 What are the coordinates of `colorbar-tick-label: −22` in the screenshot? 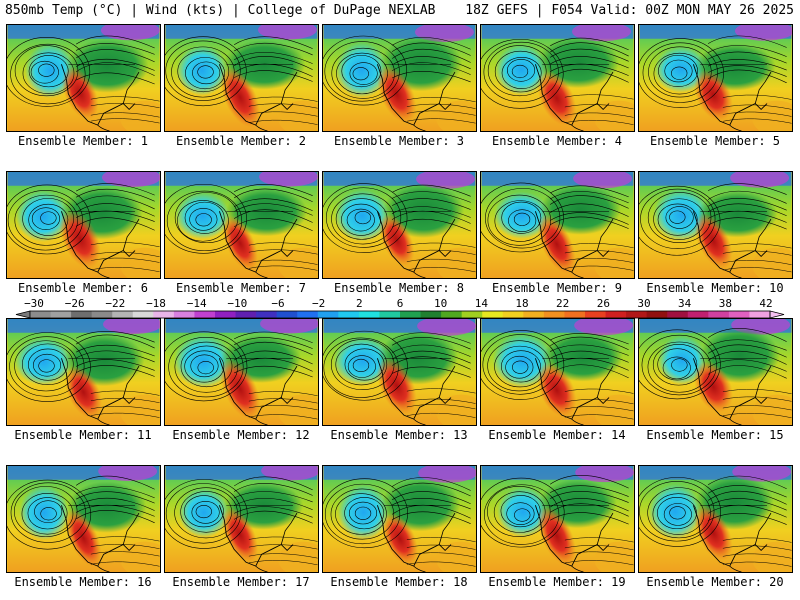 It's located at (115, 304).